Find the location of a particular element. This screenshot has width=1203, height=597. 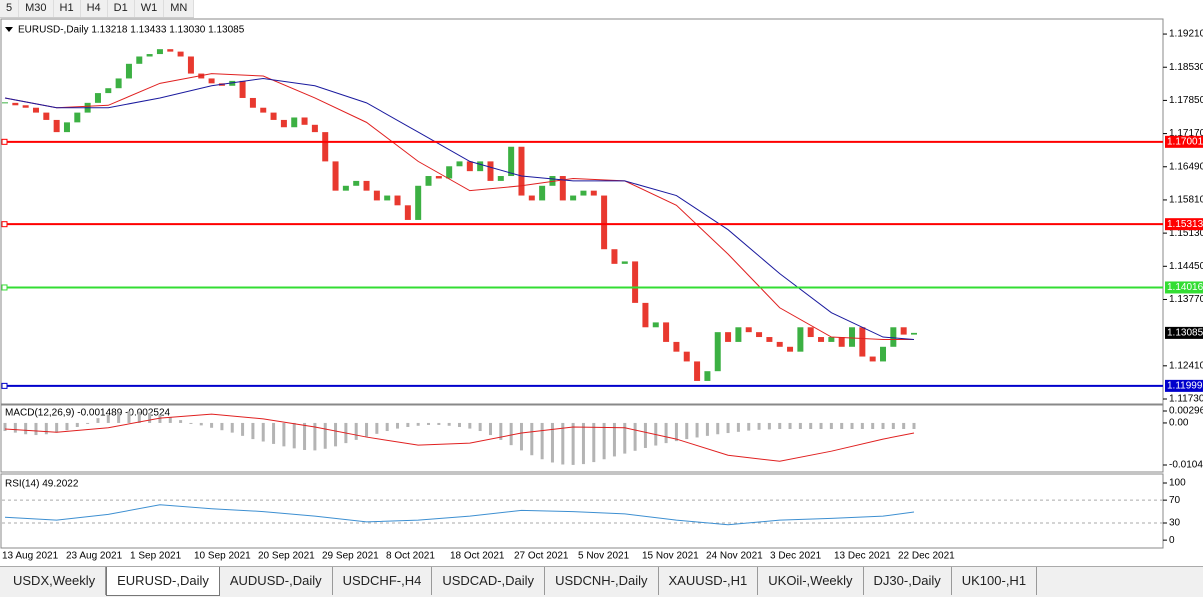

current-price-label: 1.13085 is located at coordinates (1185, 333).